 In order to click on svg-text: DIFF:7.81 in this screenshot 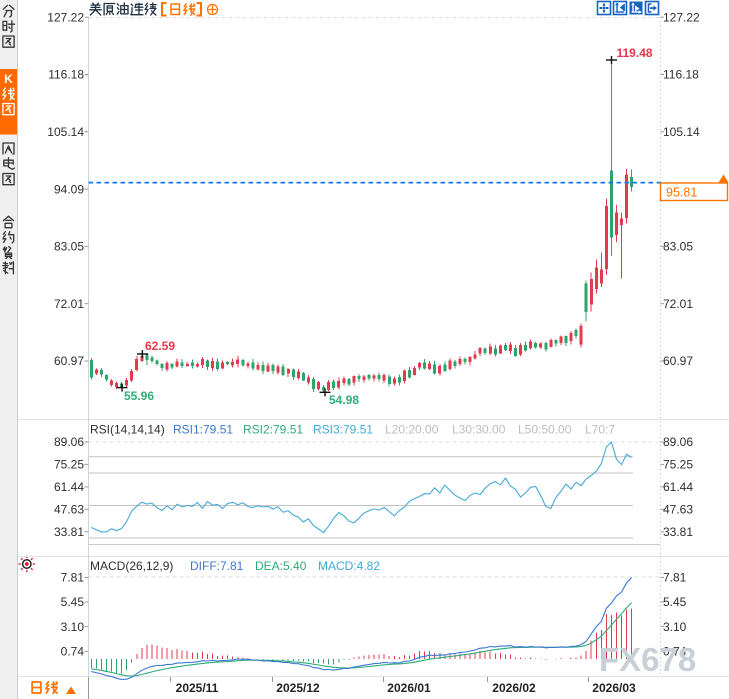, I will do `click(217, 566)`.